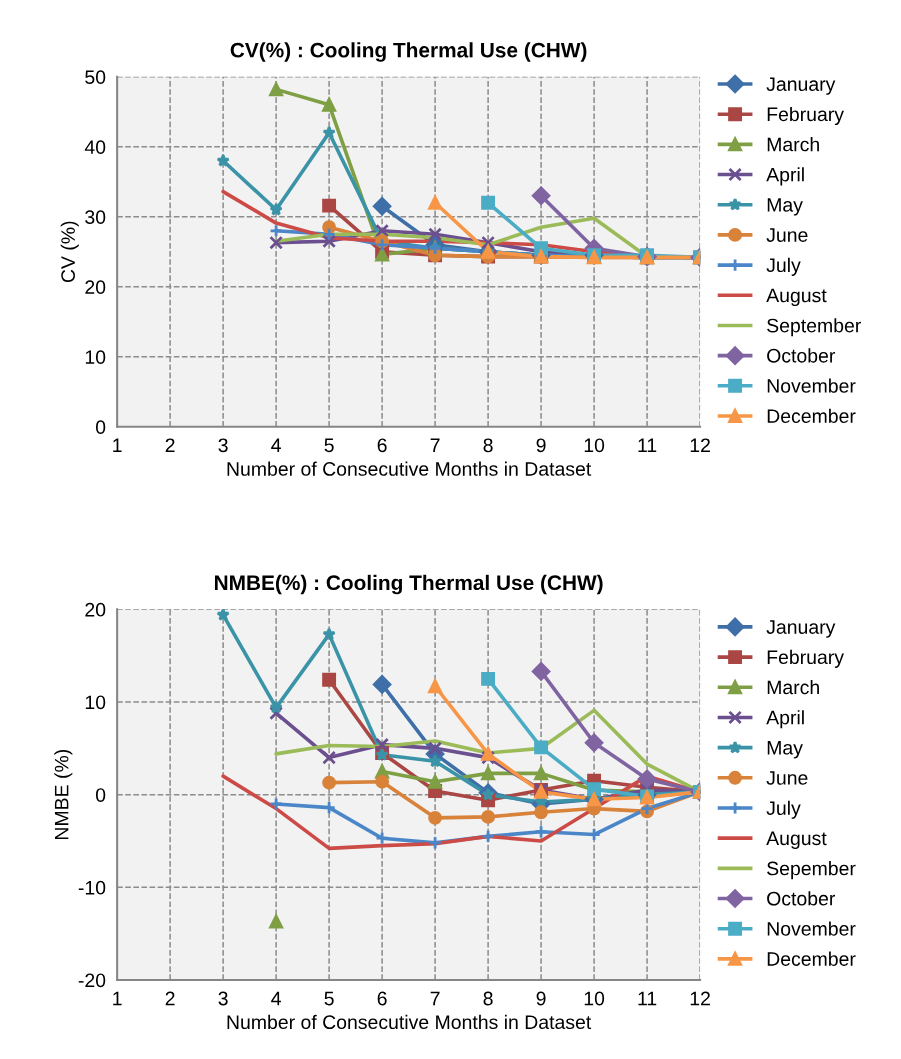 Image resolution: width=901 pixels, height=1059 pixels. Describe the element at coordinates (408, 52) in the screenshot. I see `chart-title: CV(%) : Cooling Thermal Use (CHW)` at that location.